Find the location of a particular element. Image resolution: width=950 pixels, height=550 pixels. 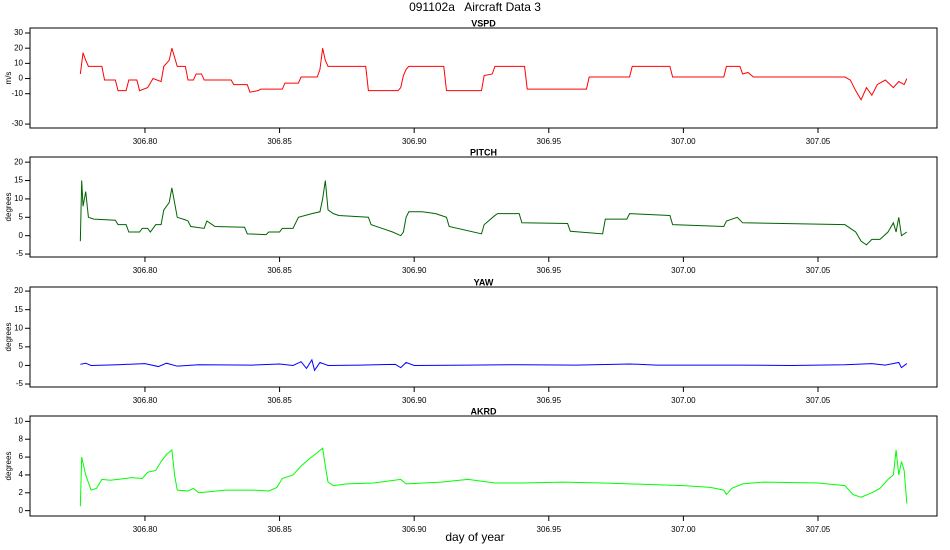

panel-title: VSPD is located at coordinates (483, 23).